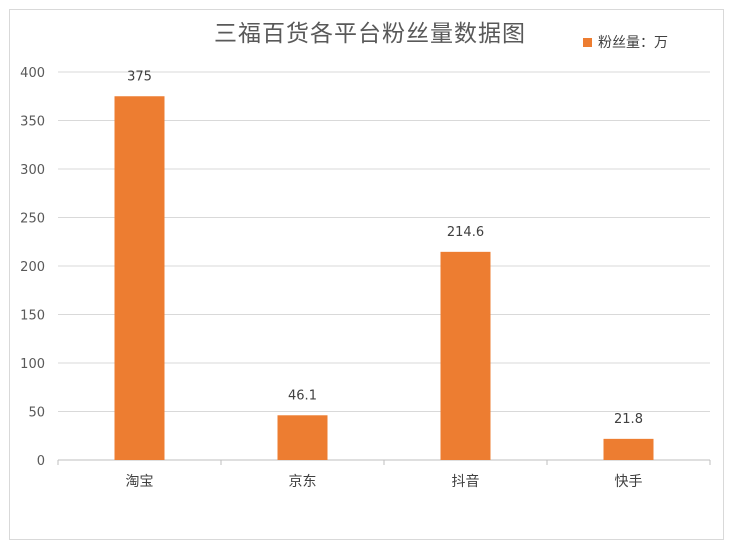 Image resolution: width=735 pixels, height=551 pixels. Describe the element at coordinates (41, 461) in the screenshot. I see `y-tick-label: 0` at that location.